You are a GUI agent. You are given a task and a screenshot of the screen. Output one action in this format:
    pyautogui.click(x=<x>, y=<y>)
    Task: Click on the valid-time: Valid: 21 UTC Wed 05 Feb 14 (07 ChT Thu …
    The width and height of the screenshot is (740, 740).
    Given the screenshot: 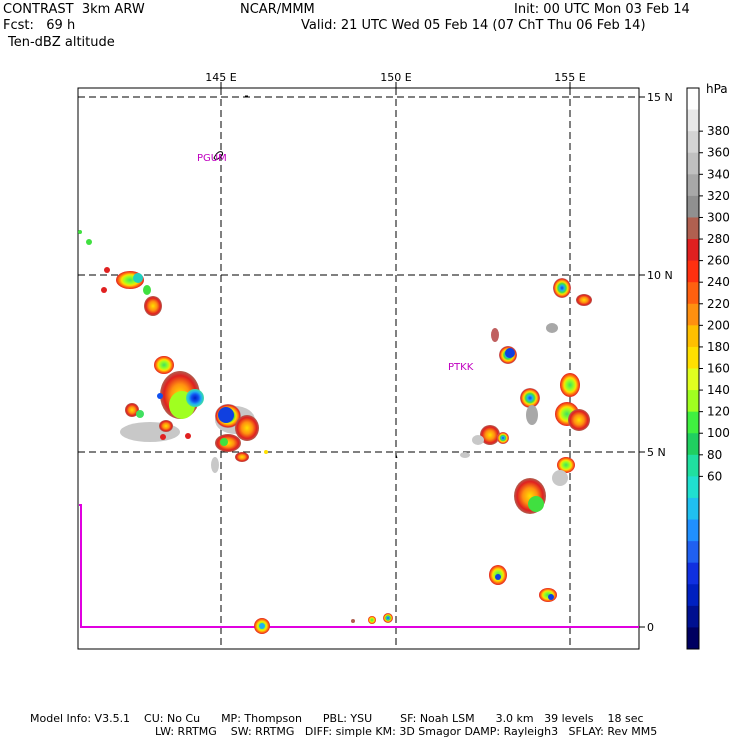 What is the action you would take?
    pyautogui.click(x=473, y=25)
    